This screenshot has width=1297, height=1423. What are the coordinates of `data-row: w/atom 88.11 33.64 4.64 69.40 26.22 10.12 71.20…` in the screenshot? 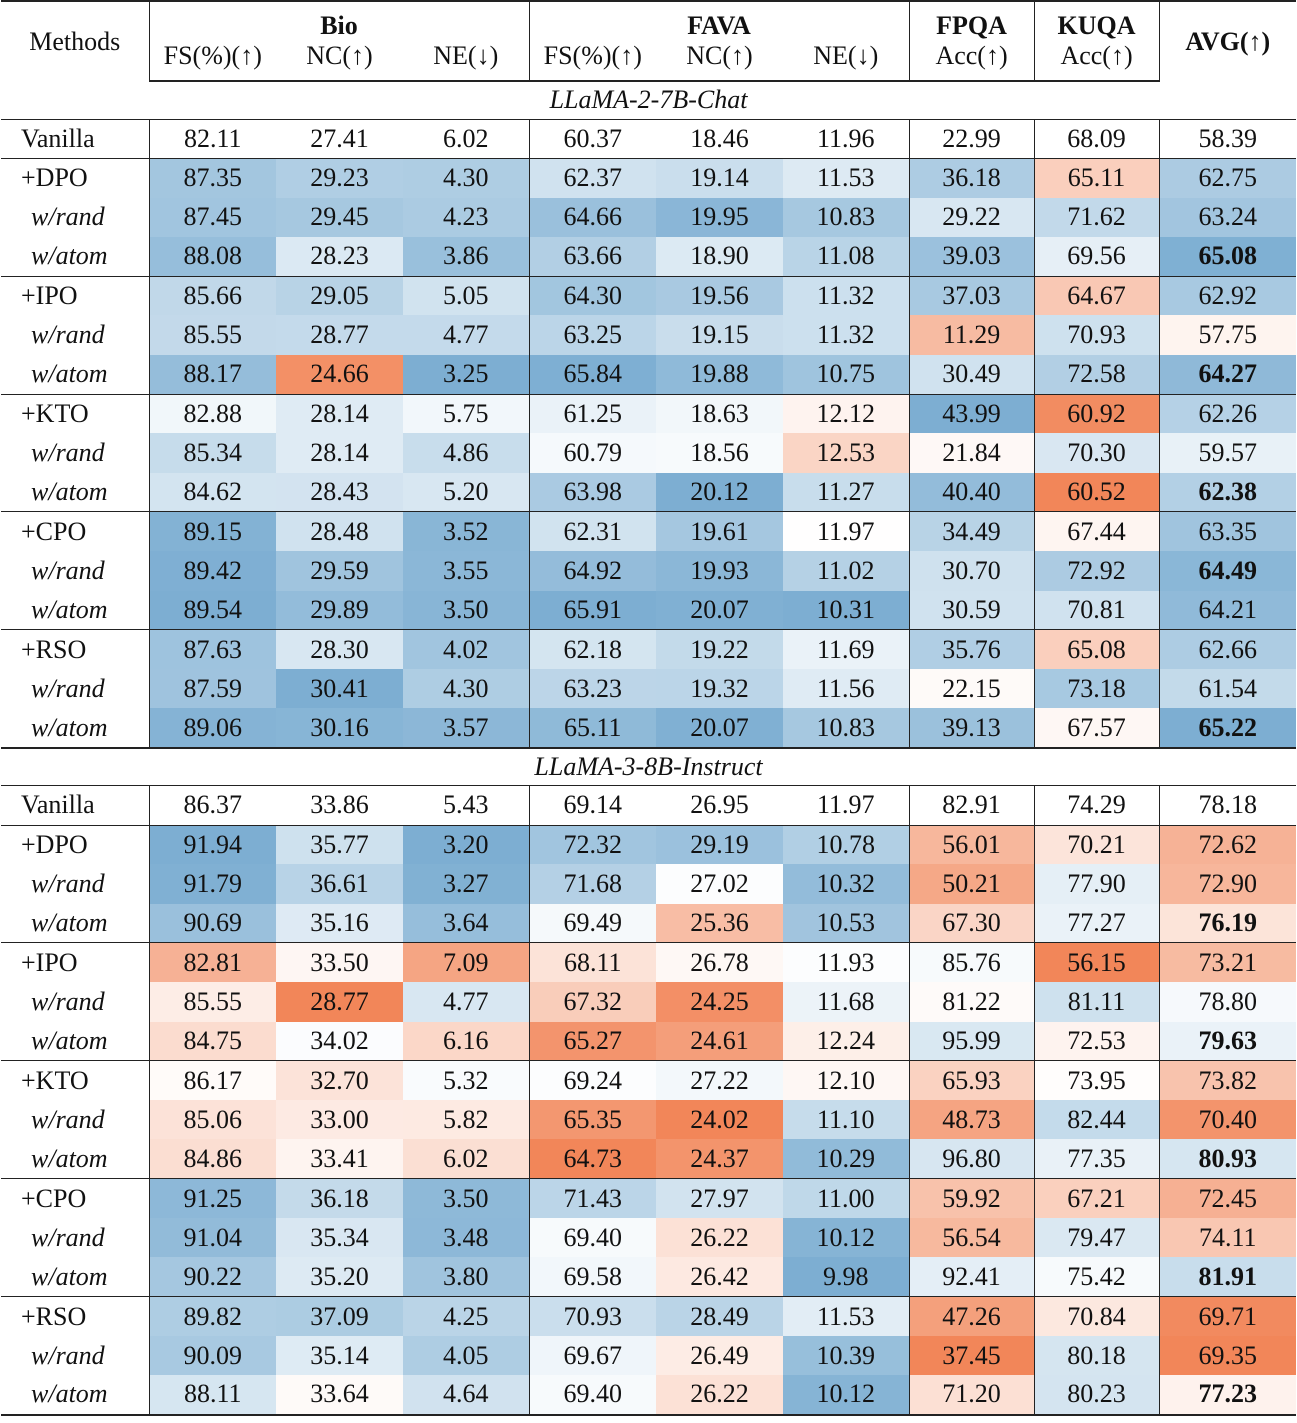 It's located at (649, 1395).